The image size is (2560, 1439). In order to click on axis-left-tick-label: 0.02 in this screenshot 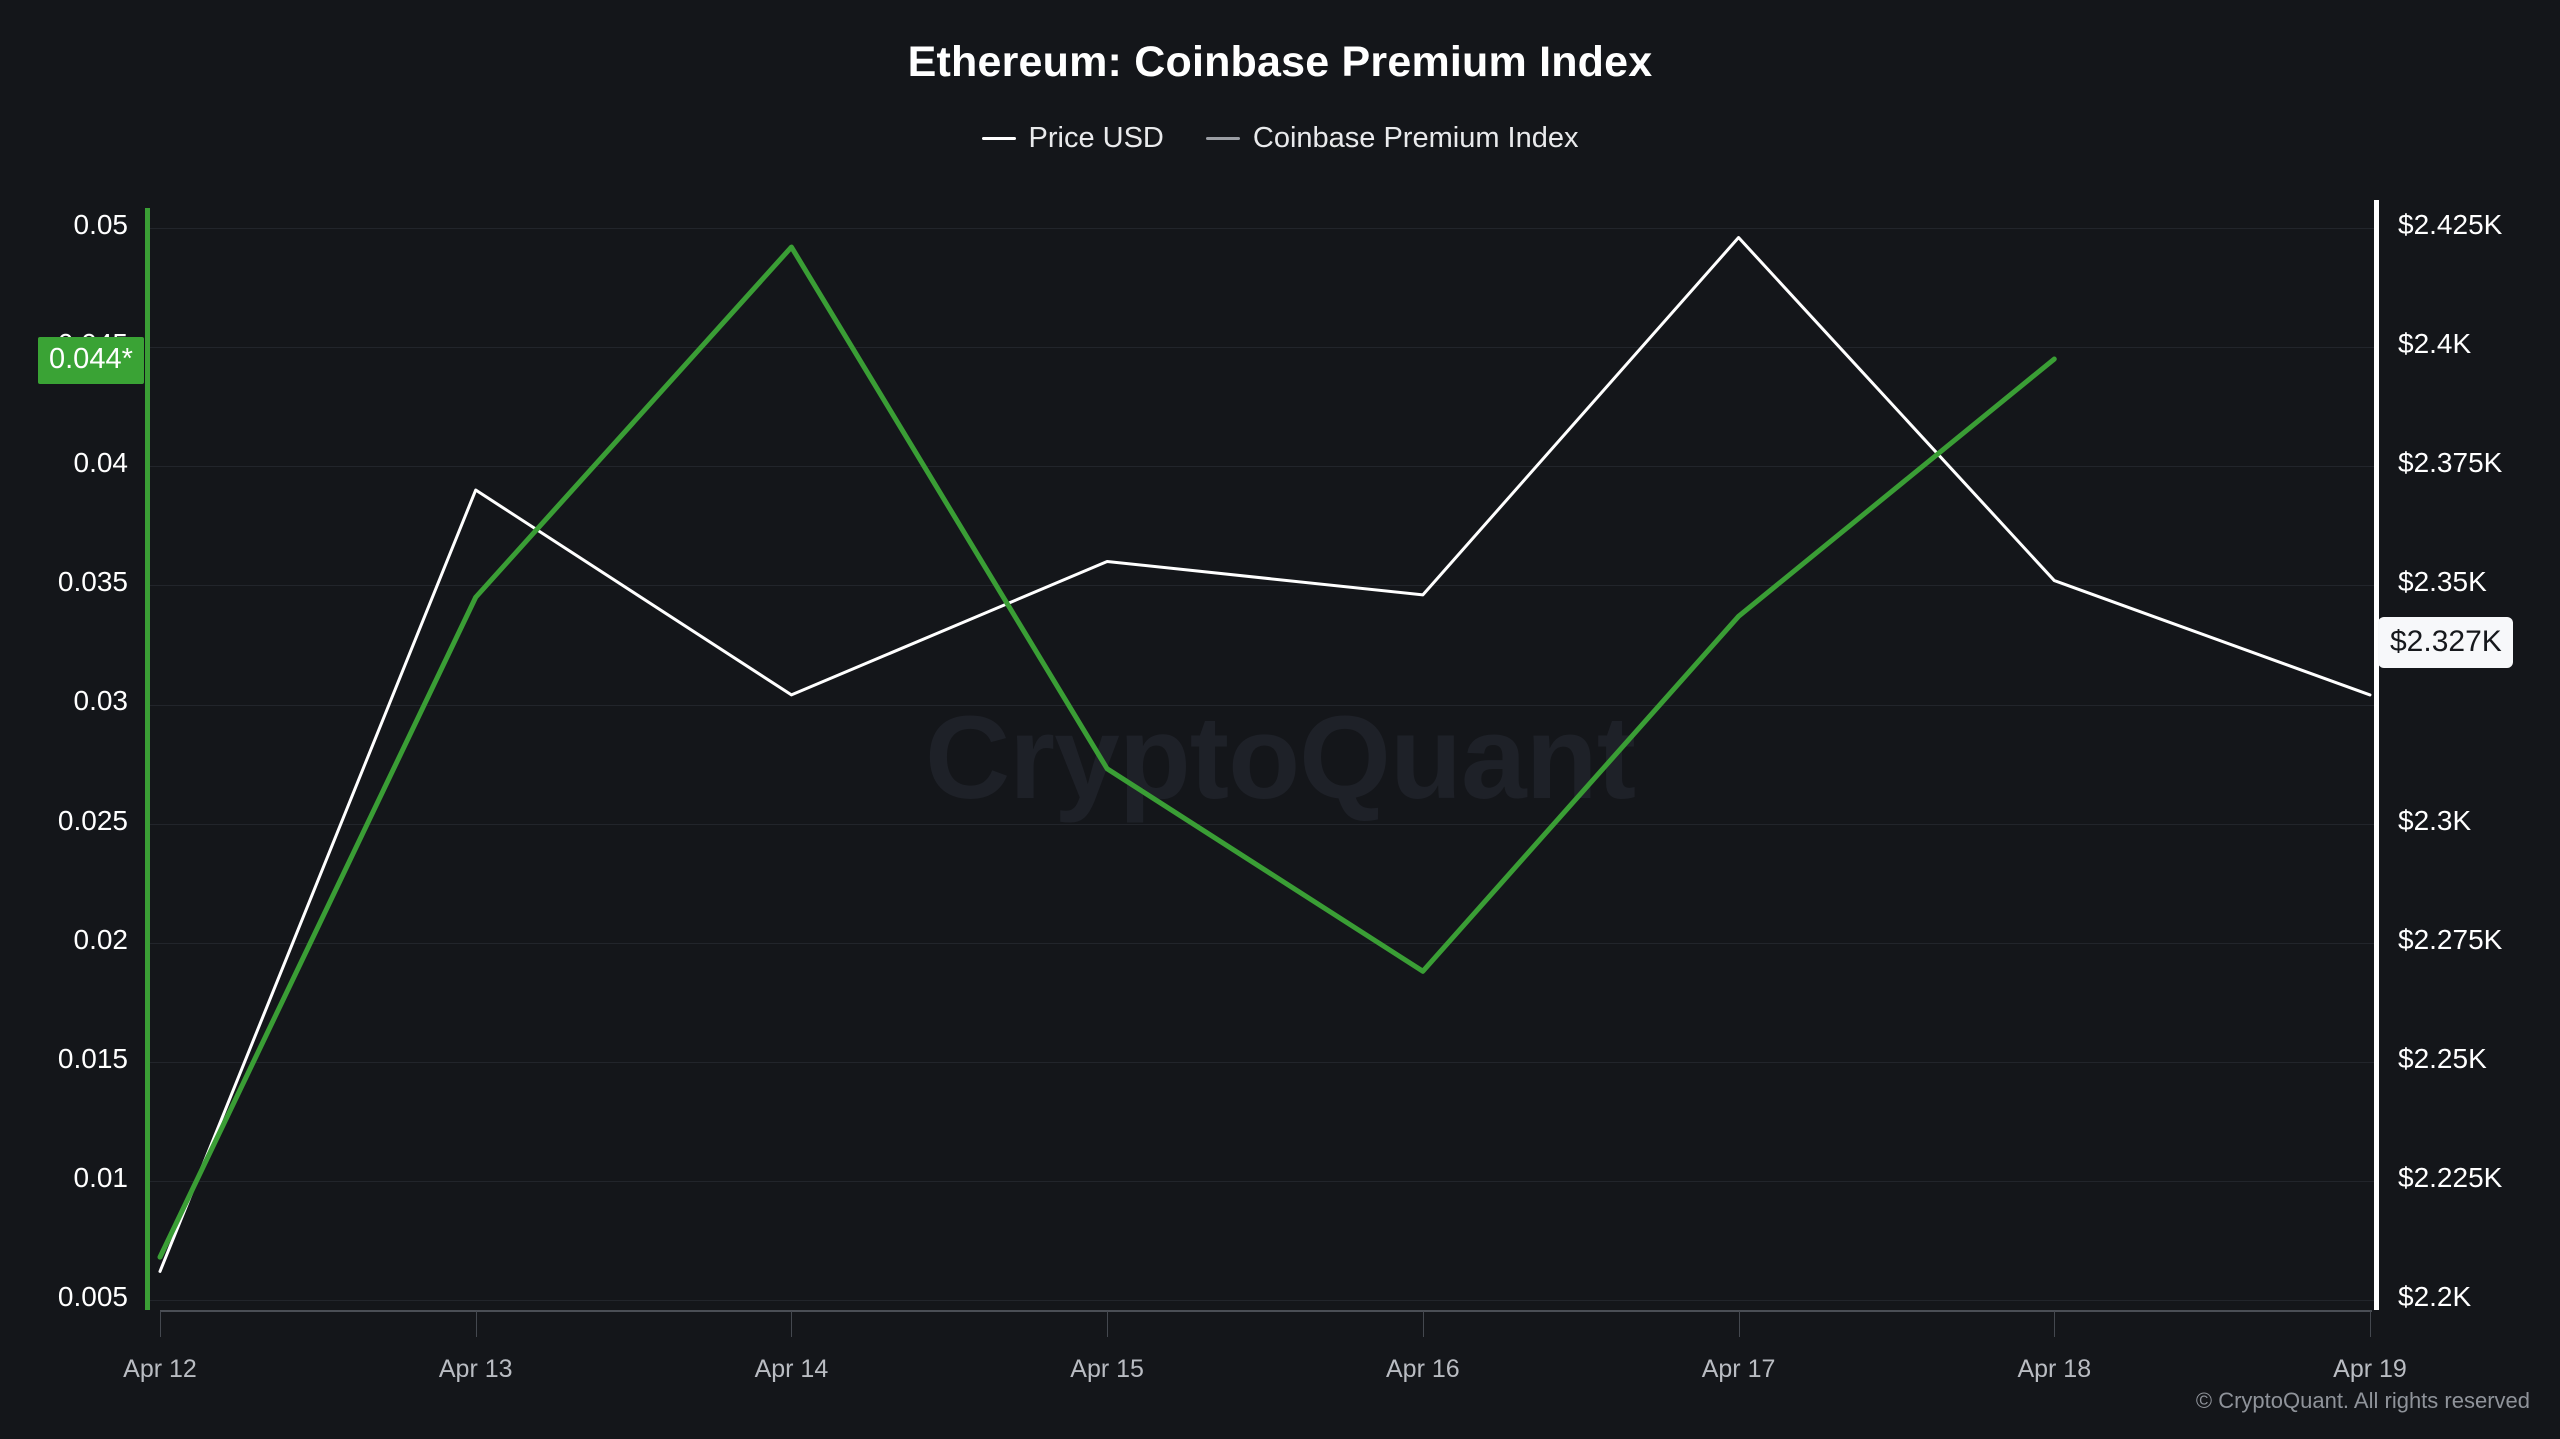, I will do `click(101, 939)`.